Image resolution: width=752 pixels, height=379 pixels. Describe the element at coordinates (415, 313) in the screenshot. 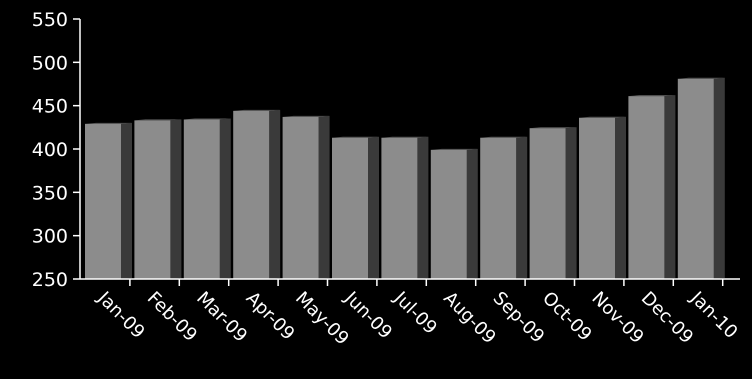

I see `x-tick-label: Jul-09` at that location.